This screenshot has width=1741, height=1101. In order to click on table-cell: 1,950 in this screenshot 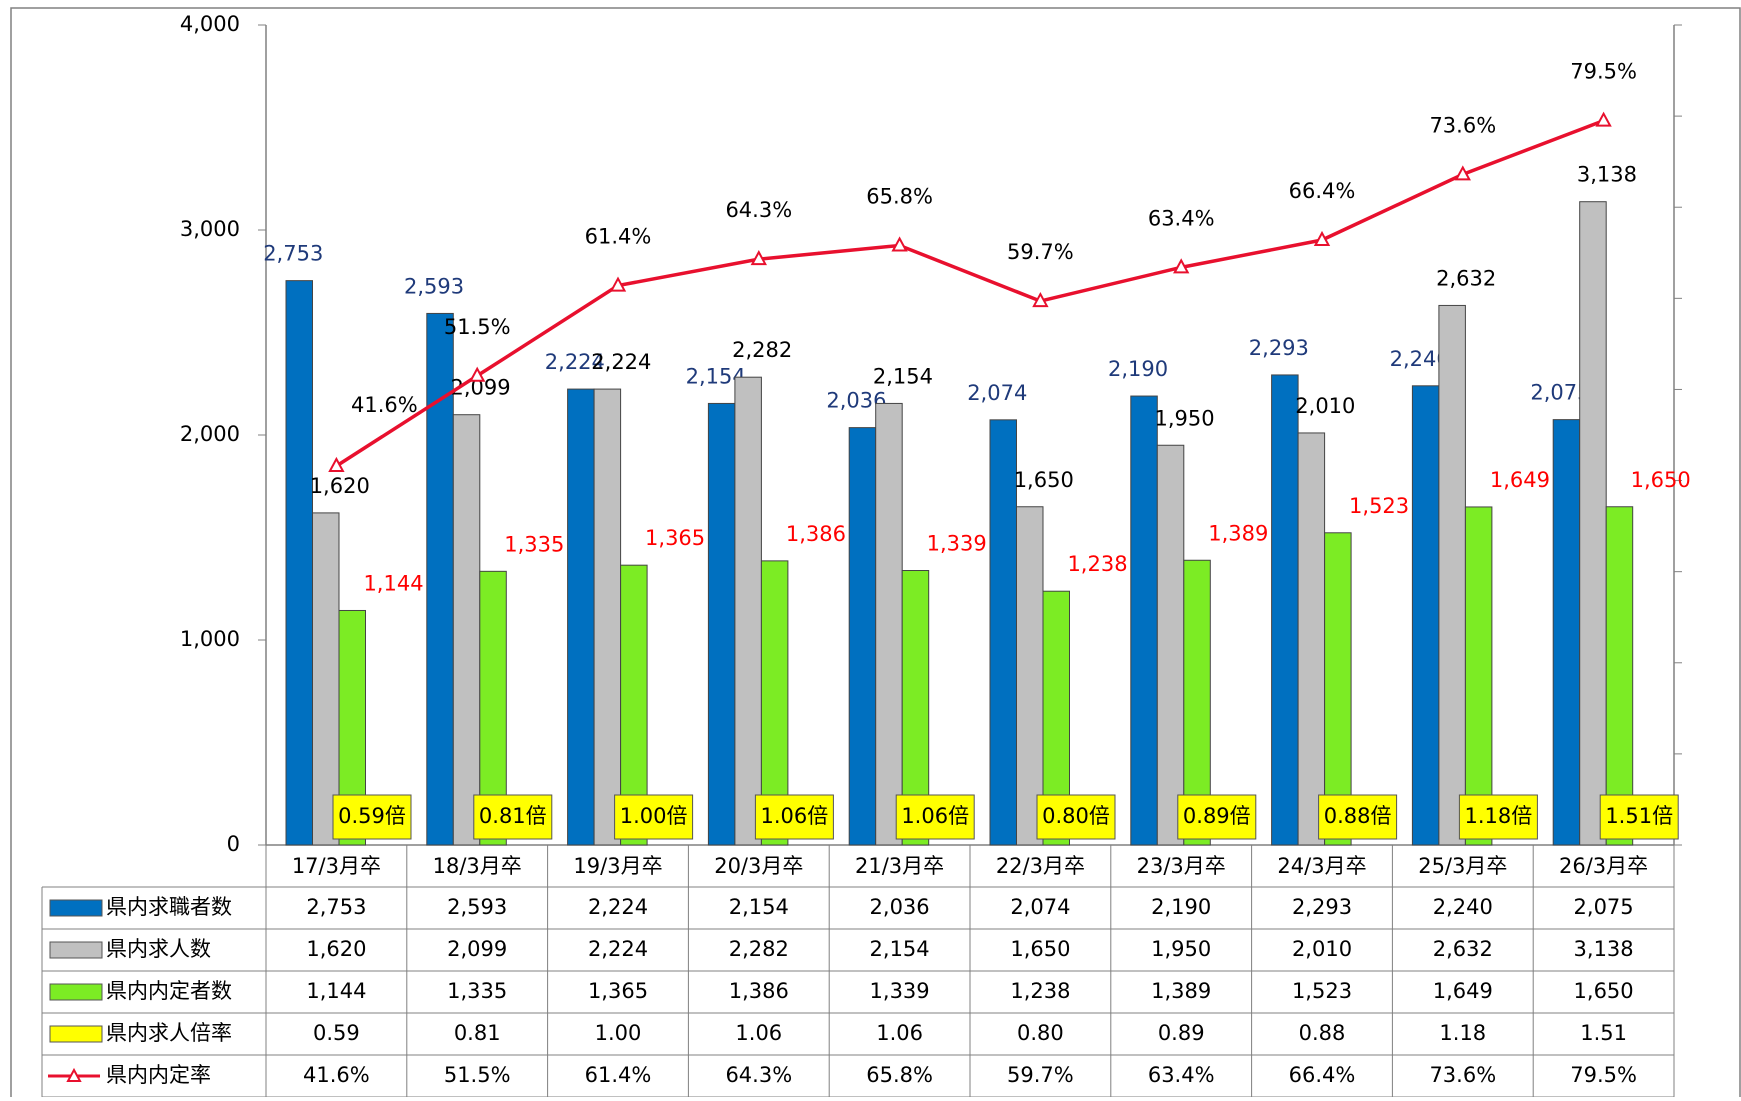, I will do `click(1181, 949)`.